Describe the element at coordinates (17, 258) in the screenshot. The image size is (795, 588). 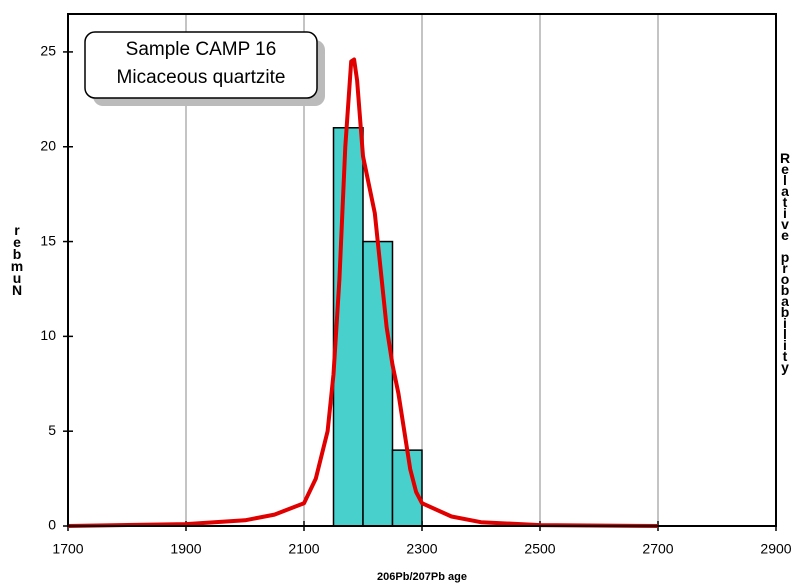
I see `y-axis-label: Number` at that location.